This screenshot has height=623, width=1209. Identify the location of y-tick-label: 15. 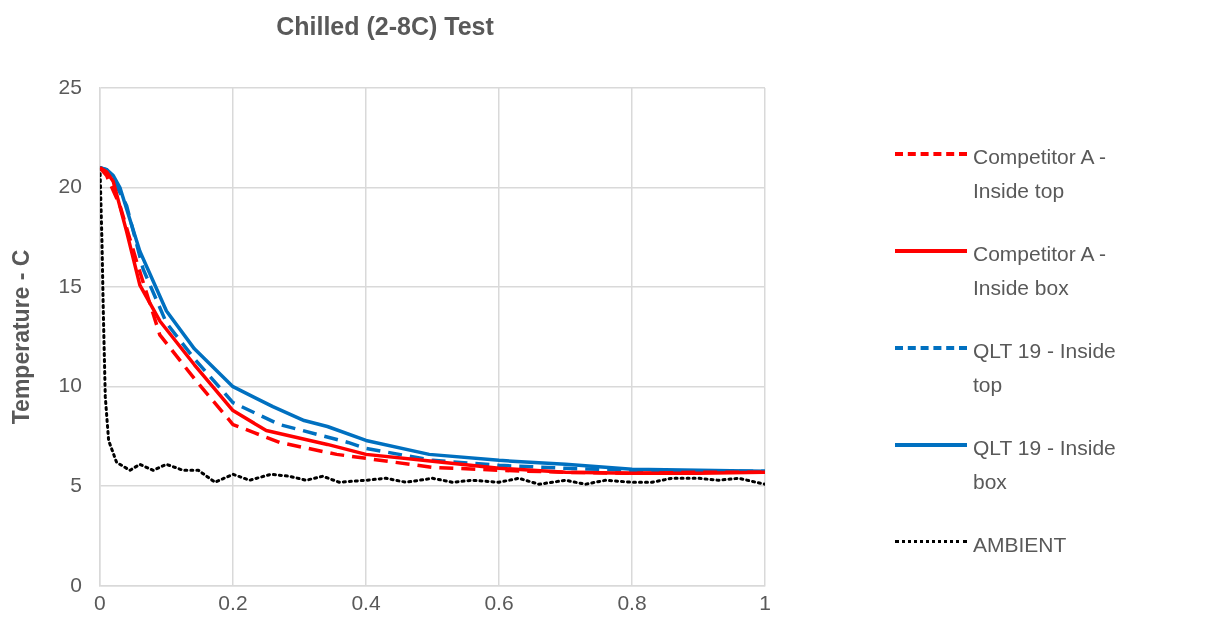
(70, 285).